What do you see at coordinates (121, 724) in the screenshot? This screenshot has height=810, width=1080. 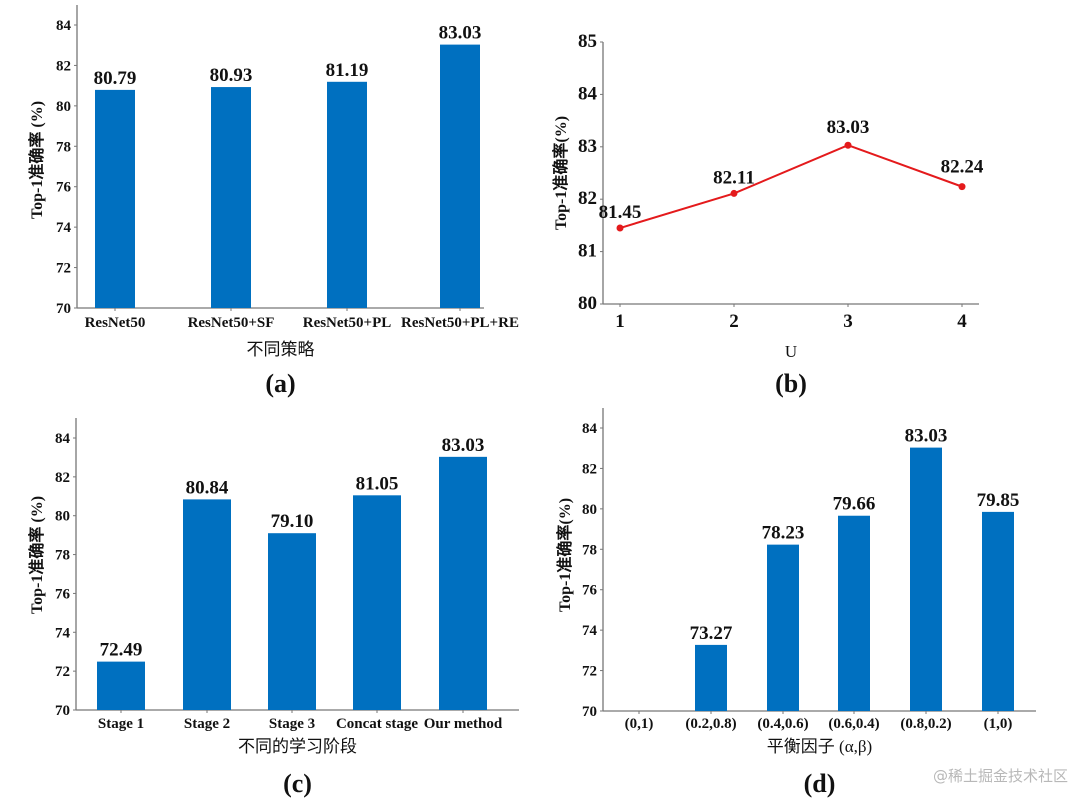 I see `x-tick-label: Stage 1` at bounding box center [121, 724].